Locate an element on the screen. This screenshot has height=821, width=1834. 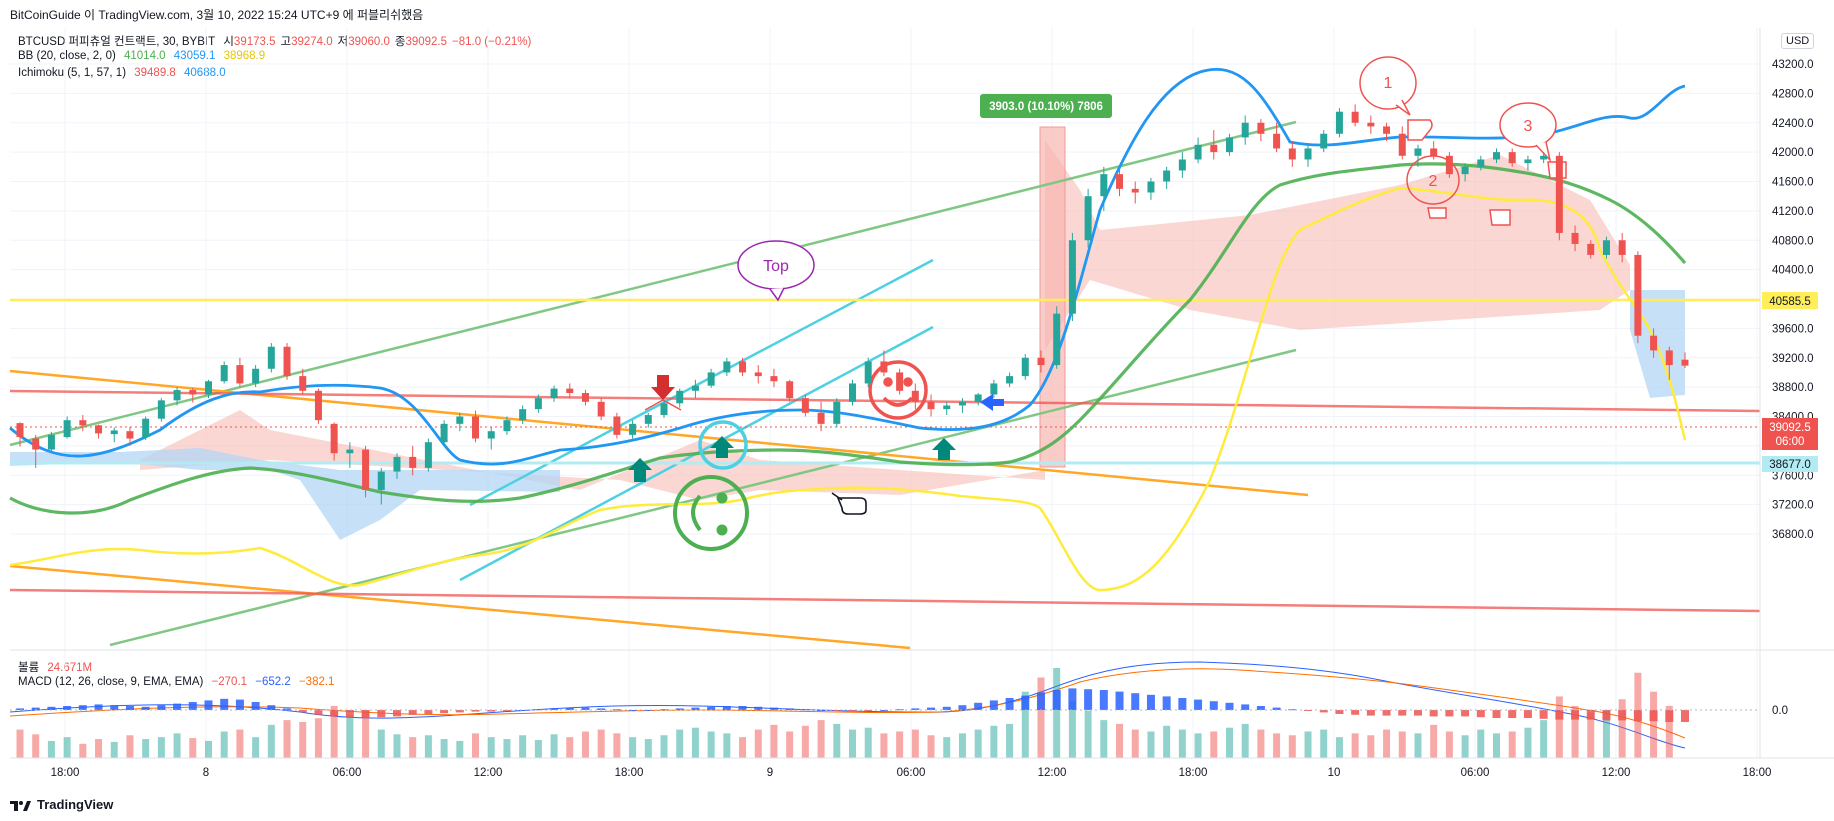
macd-zero-label: 0.0 is located at coordinates (1780, 711).